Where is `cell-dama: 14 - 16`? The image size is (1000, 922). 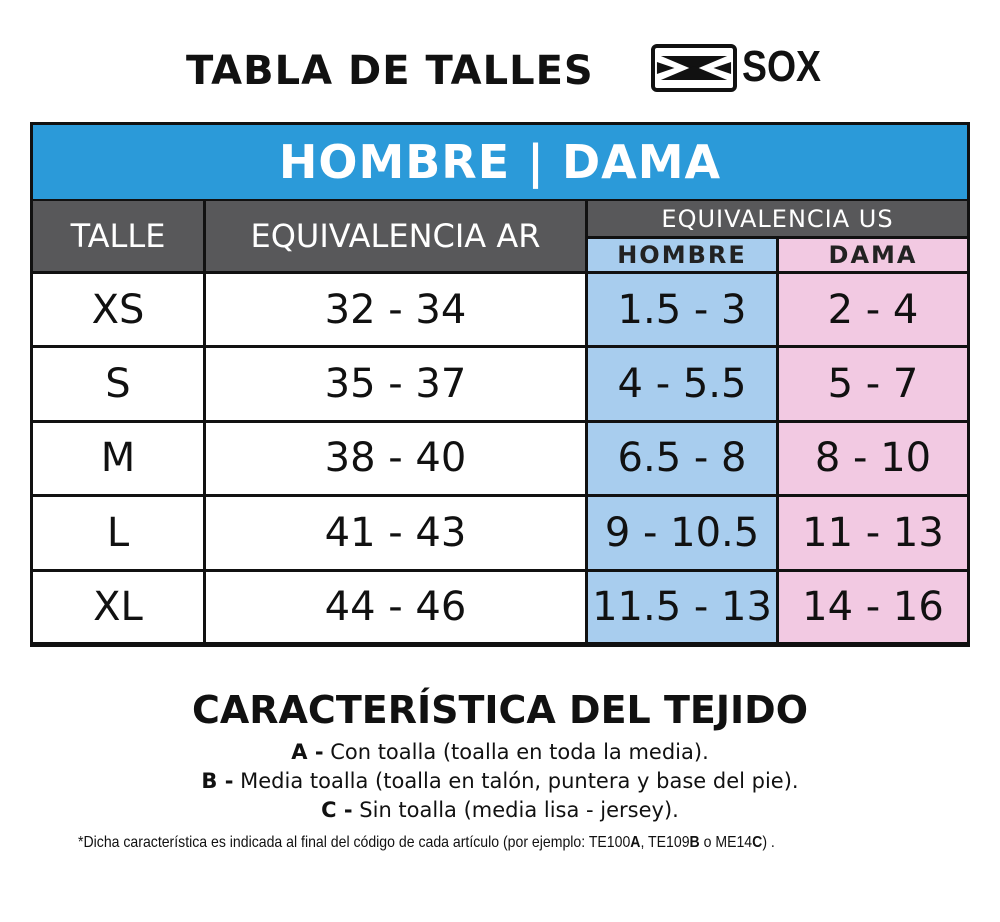
cell-dama: 14 - 16 is located at coordinates (873, 606).